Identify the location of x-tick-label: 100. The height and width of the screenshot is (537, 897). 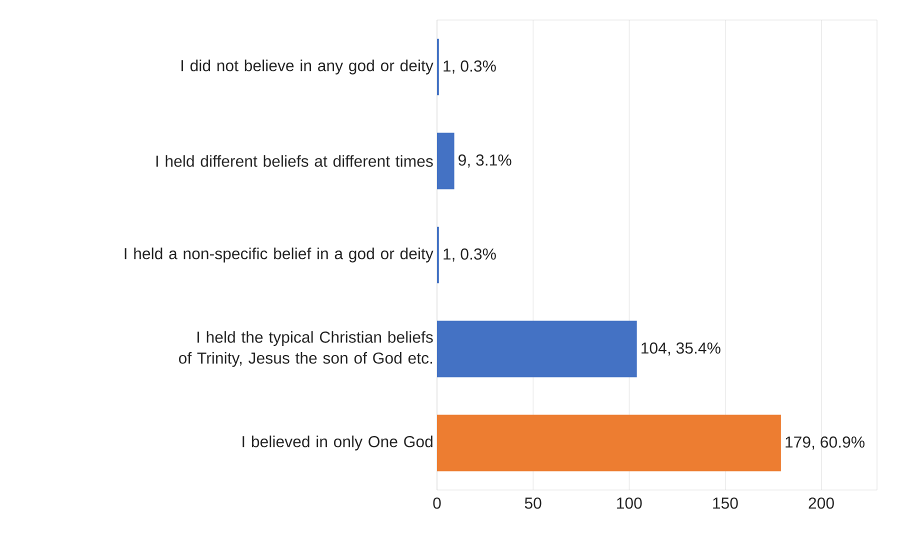
(629, 503).